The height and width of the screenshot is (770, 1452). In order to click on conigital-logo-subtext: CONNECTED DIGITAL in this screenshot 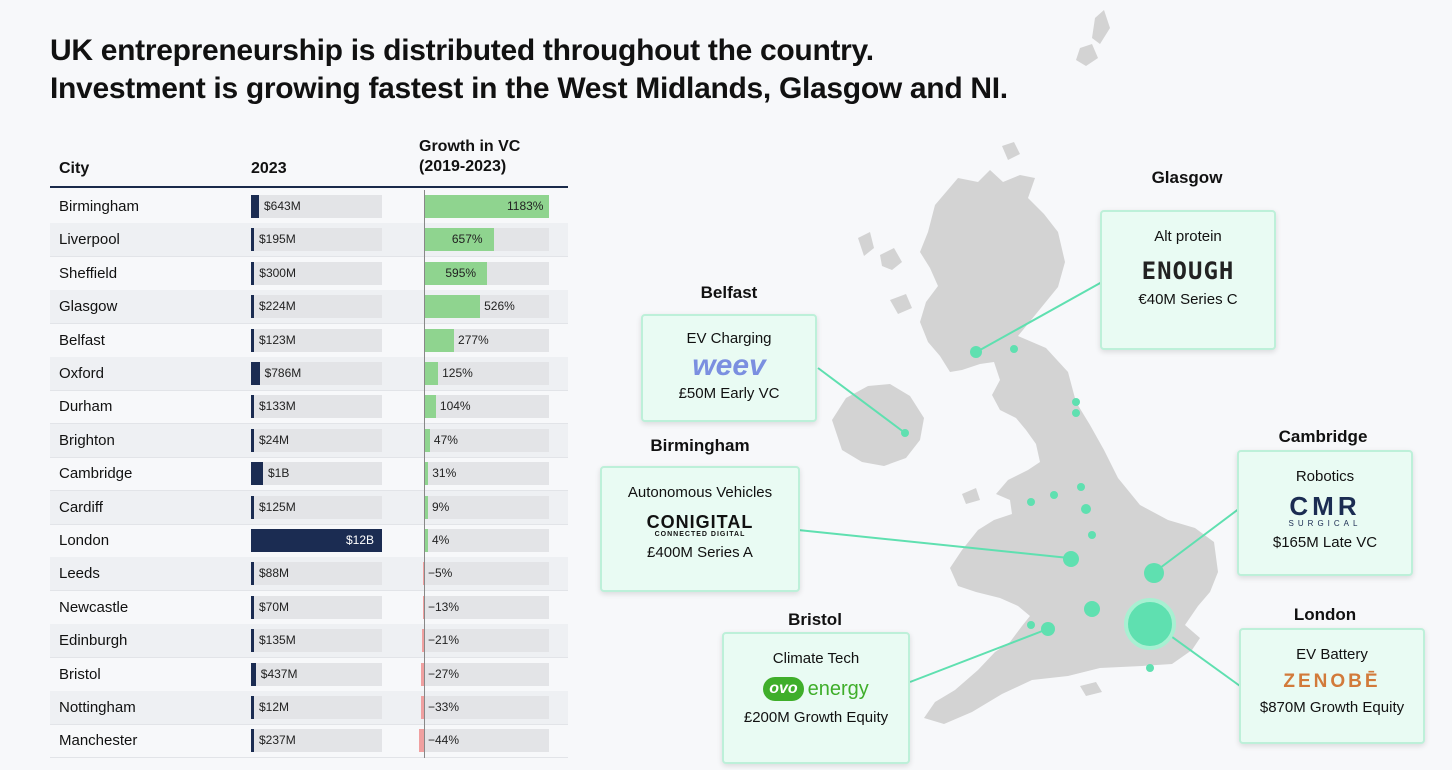, I will do `click(700, 534)`.